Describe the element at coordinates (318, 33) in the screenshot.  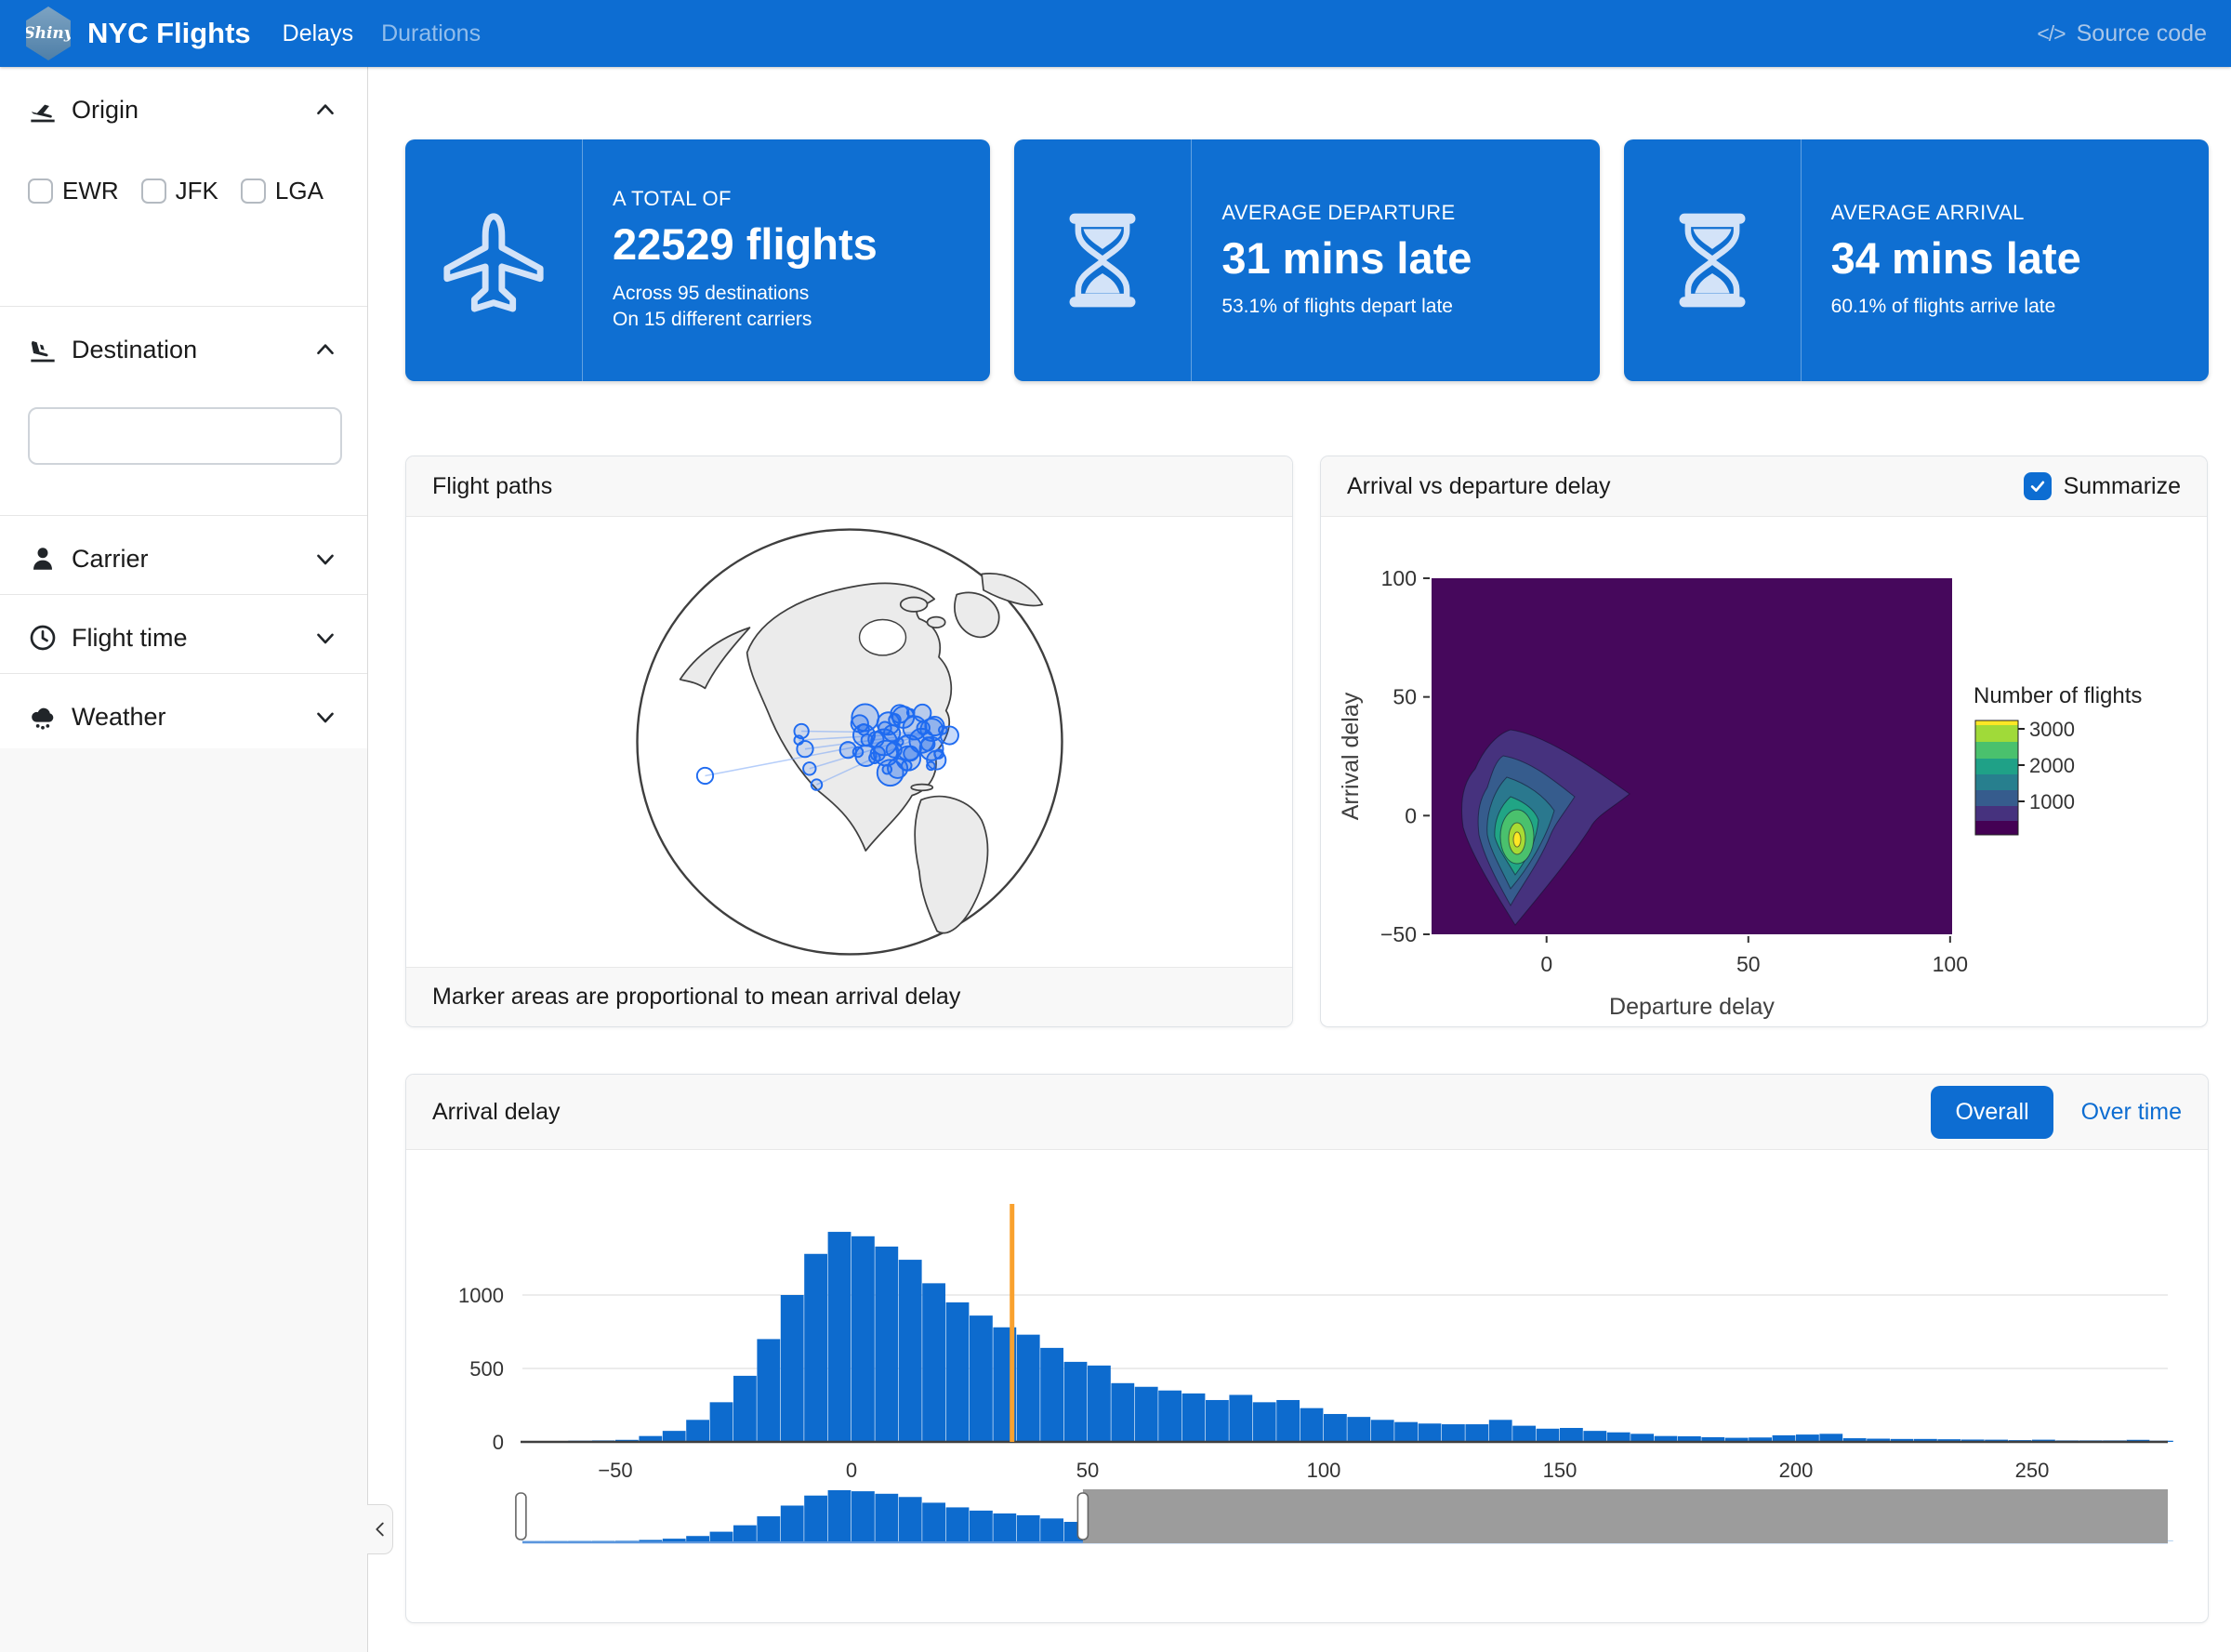
I see `tab-delays: Delays` at that location.